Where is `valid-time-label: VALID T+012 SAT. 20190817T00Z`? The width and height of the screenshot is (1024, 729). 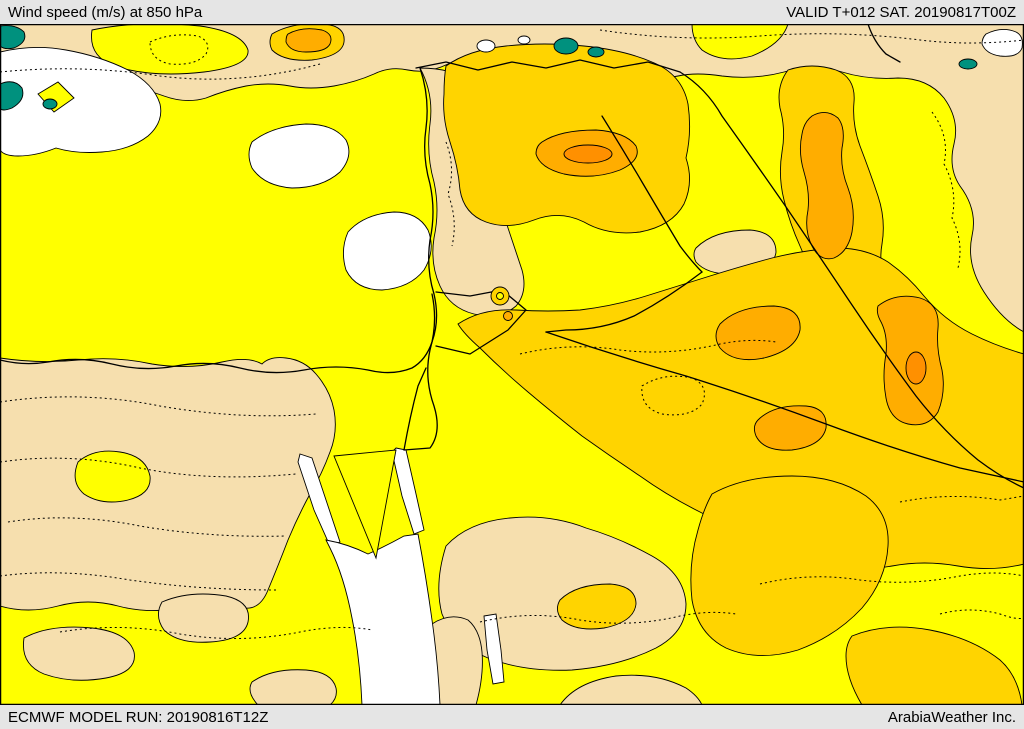
valid-time-label: VALID T+012 SAT. 20190817T00Z is located at coordinates (901, 12).